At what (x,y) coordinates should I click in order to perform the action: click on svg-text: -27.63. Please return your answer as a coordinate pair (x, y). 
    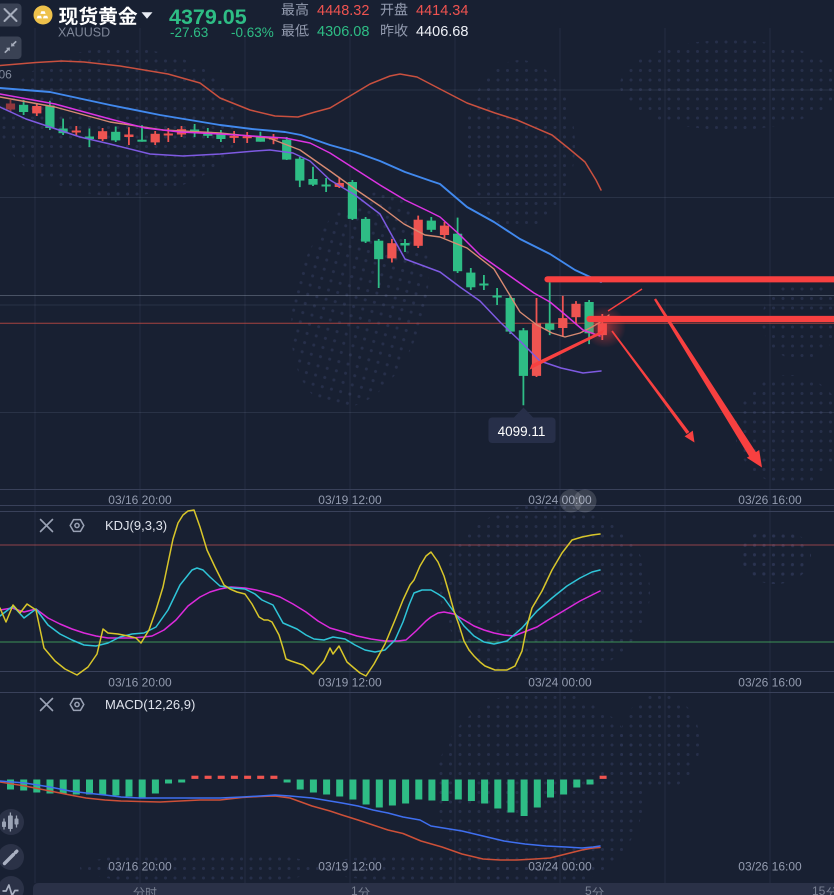
    Looking at the image, I should click on (189, 32).